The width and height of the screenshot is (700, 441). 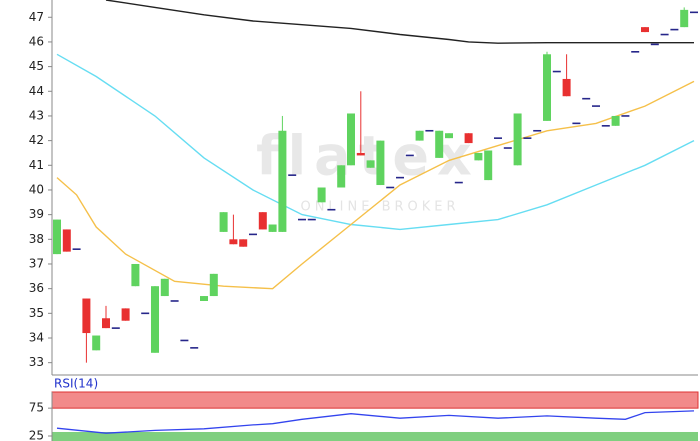 What do you see at coordinates (36, 214) in the screenshot?
I see `y-tick-label: 39` at bounding box center [36, 214].